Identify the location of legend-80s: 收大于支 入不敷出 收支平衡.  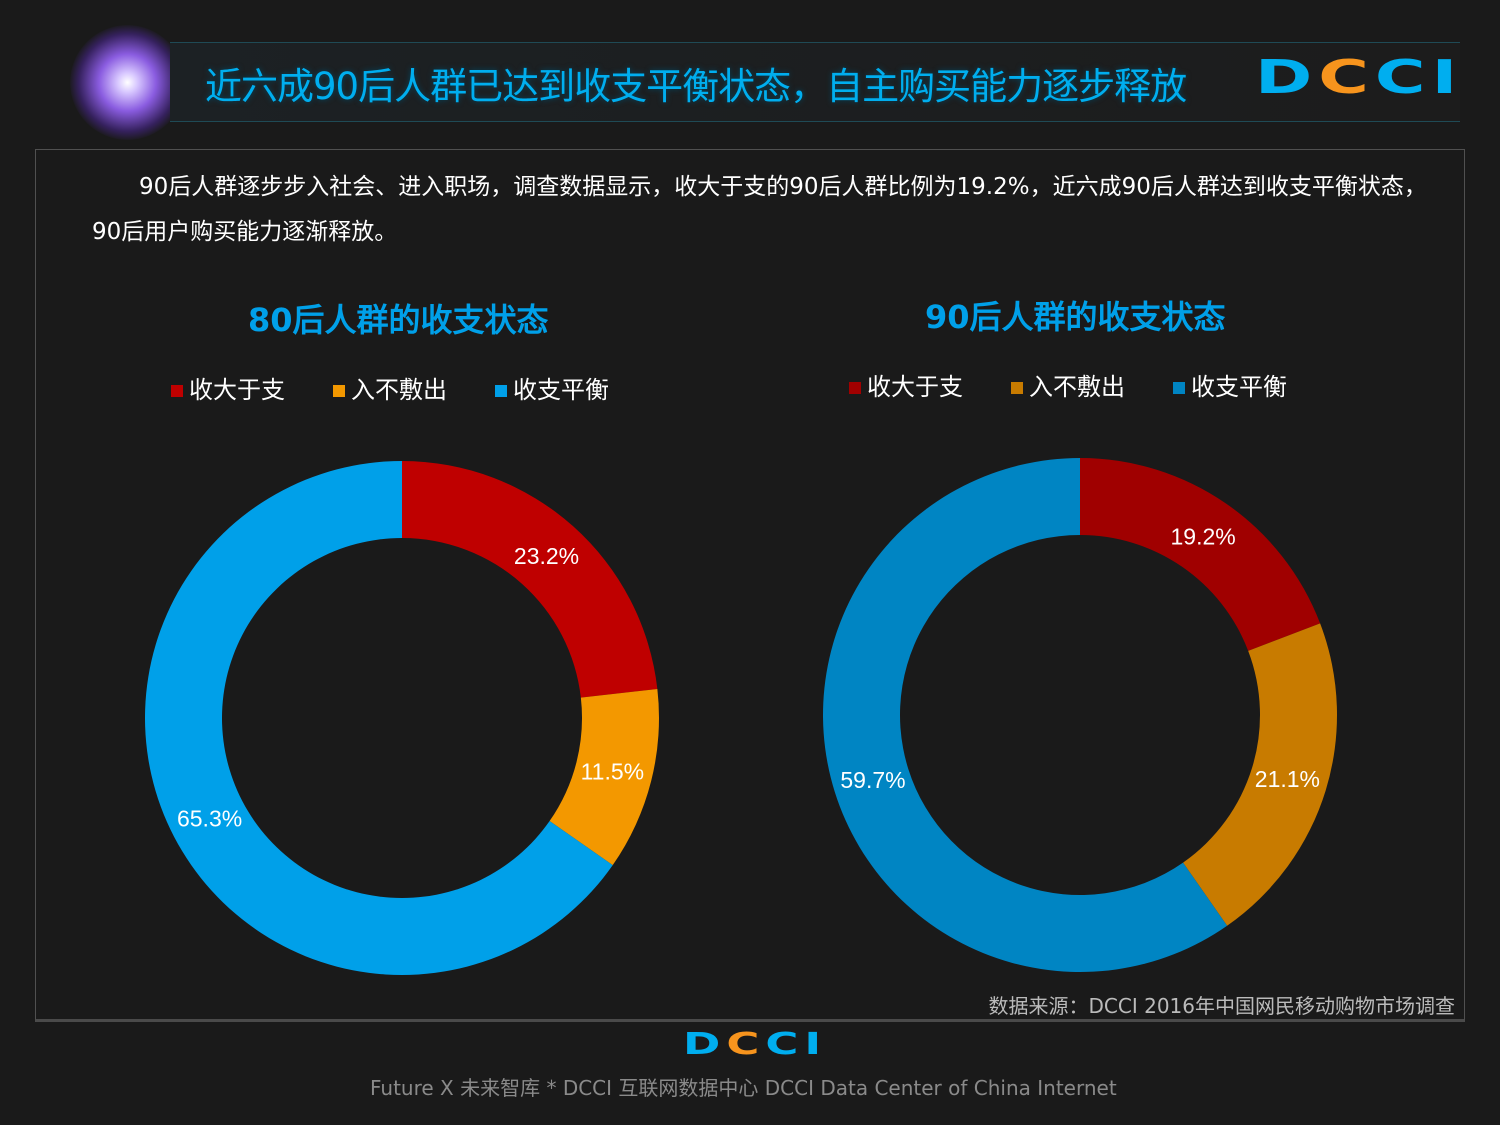
(390, 387).